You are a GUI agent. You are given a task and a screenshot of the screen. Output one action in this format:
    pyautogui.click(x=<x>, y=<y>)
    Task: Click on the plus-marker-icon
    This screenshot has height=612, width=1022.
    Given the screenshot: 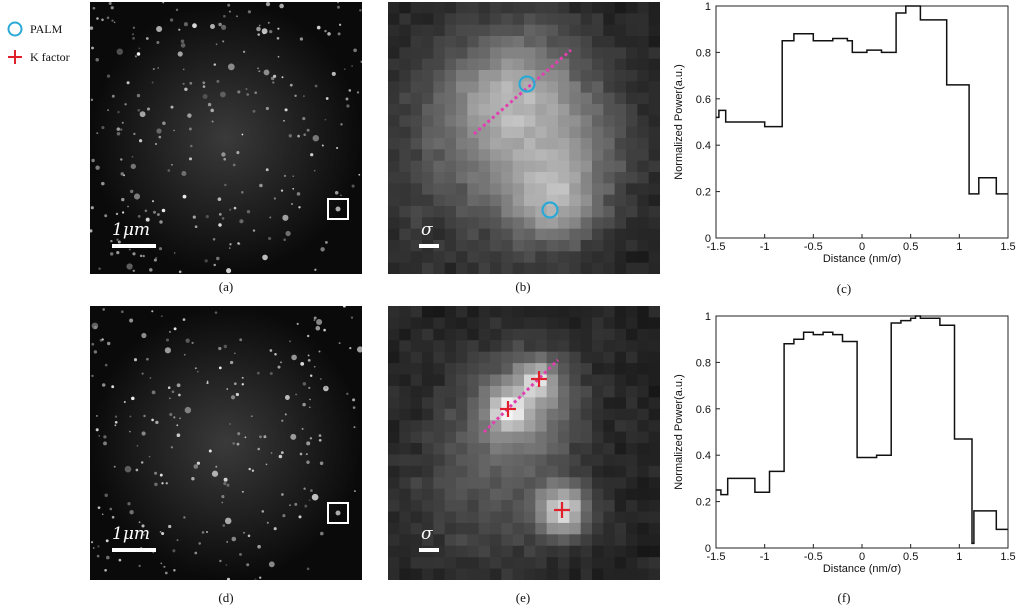 What is the action you would take?
    pyautogui.click(x=15, y=57)
    